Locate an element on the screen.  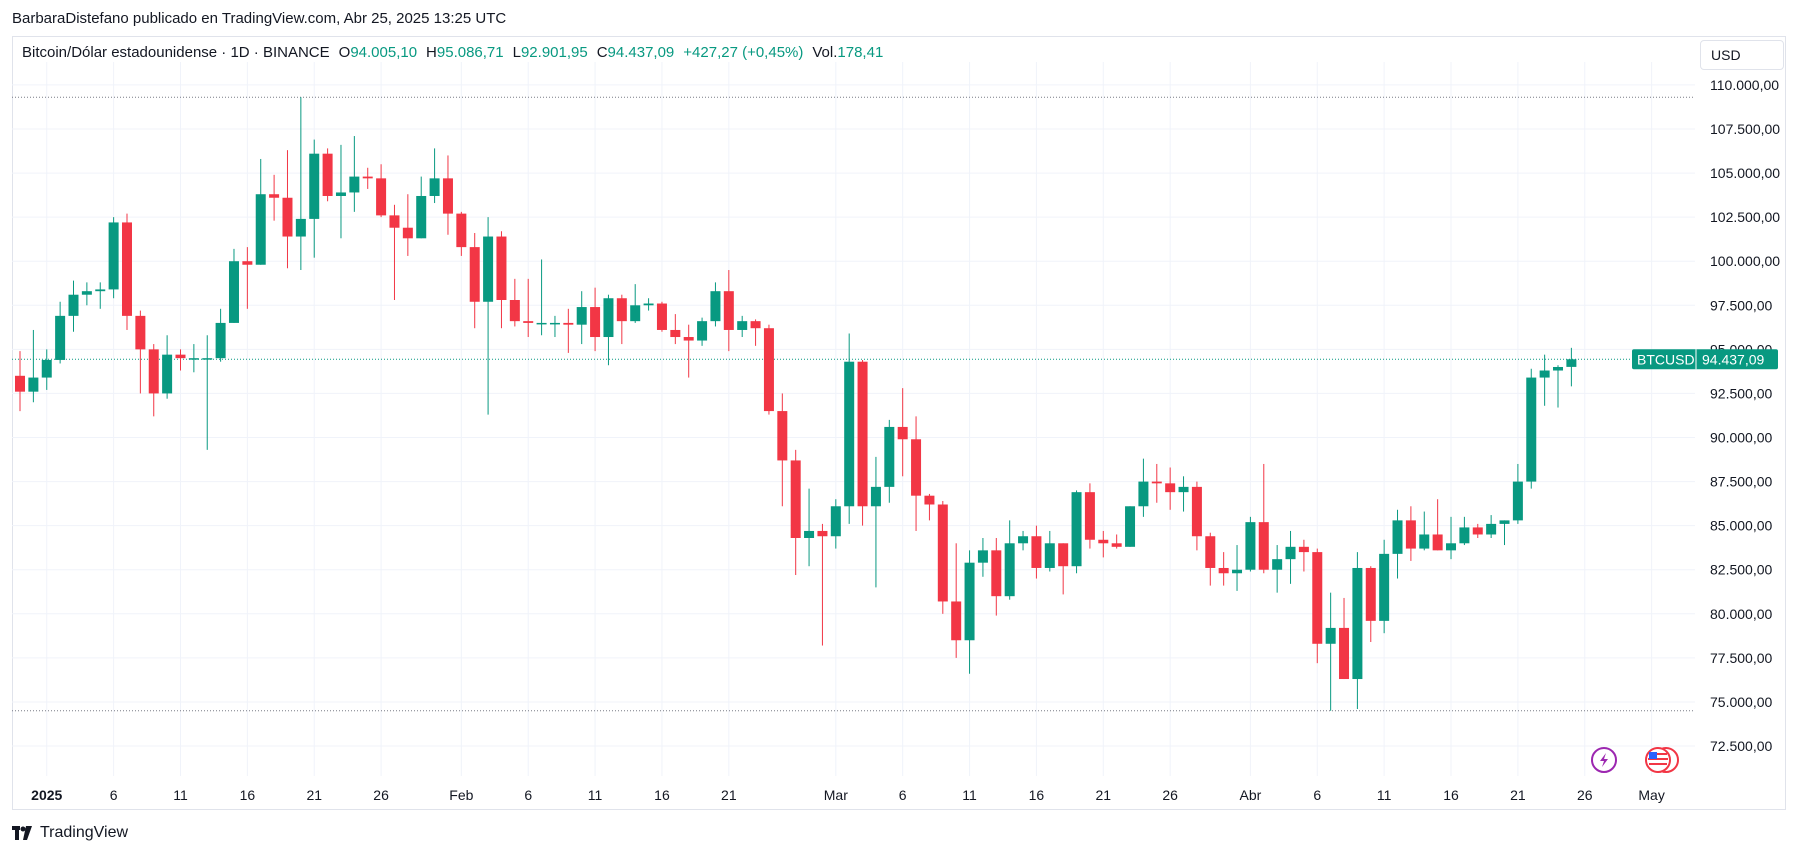
high-value: 95.086,71 is located at coordinates (470, 52).